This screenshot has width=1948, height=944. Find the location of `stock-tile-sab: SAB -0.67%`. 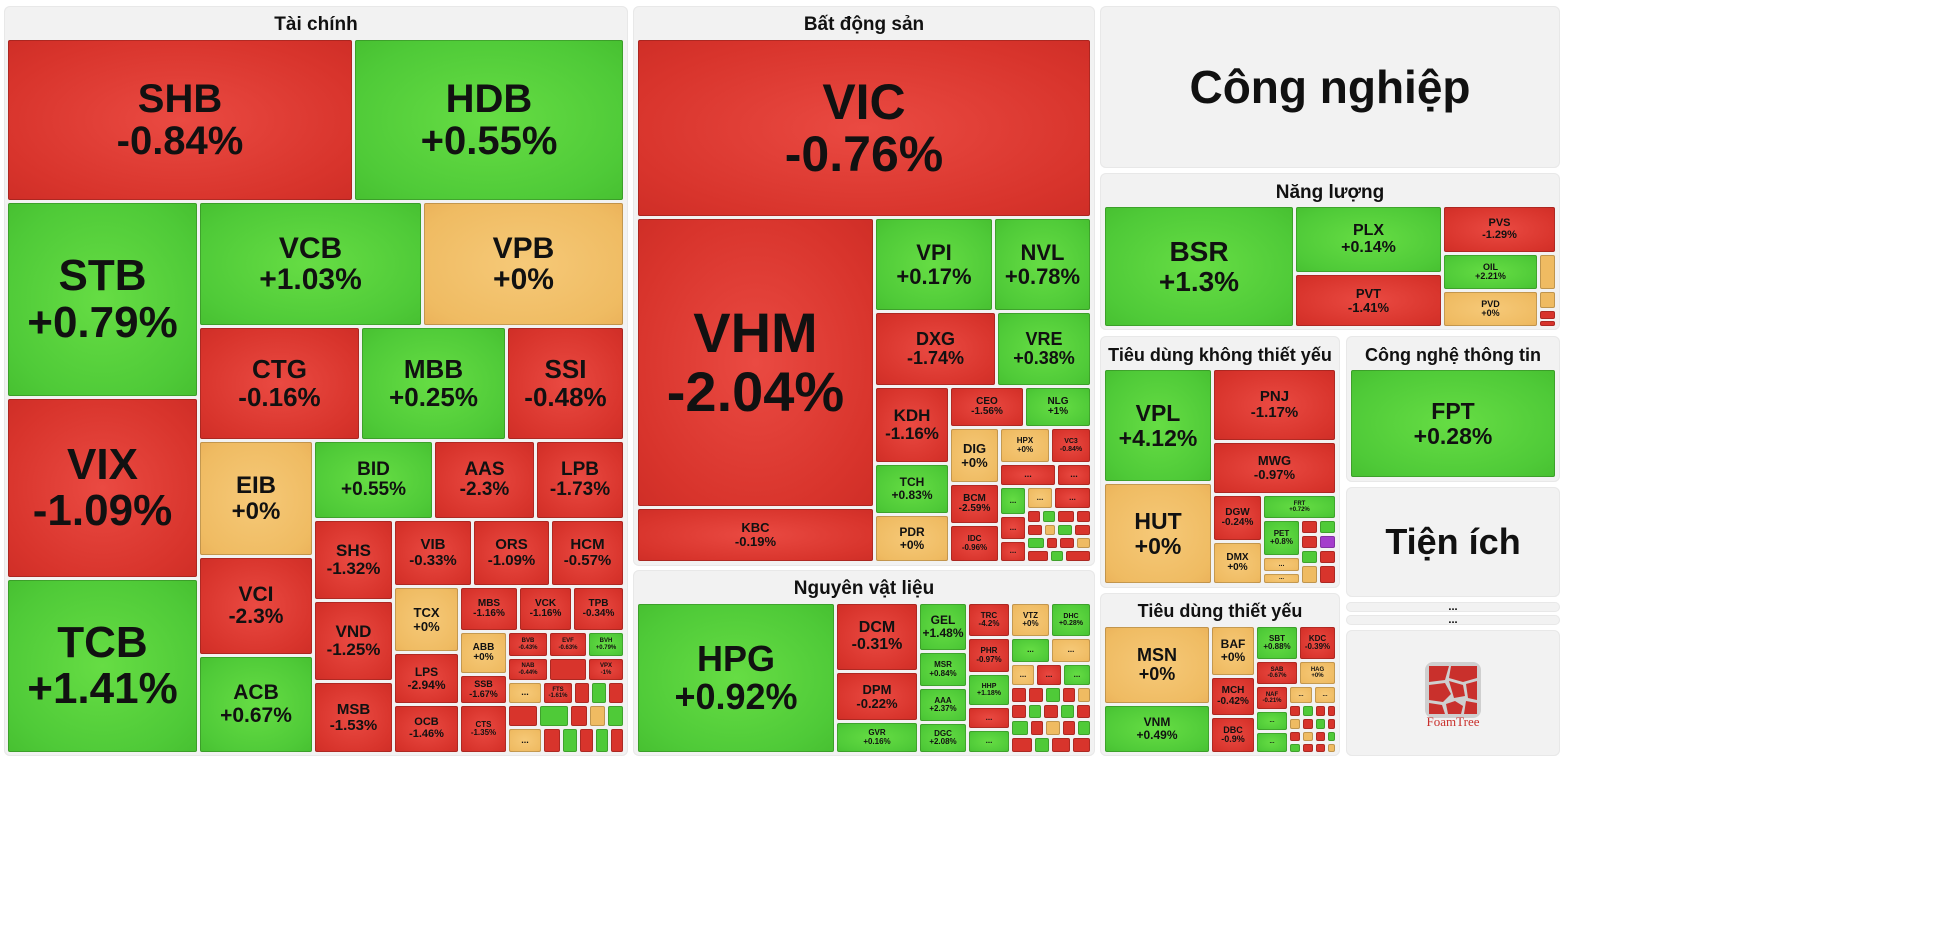

stock-tile-sab: SAB -0.67% is located at coordinates (1277, 673).